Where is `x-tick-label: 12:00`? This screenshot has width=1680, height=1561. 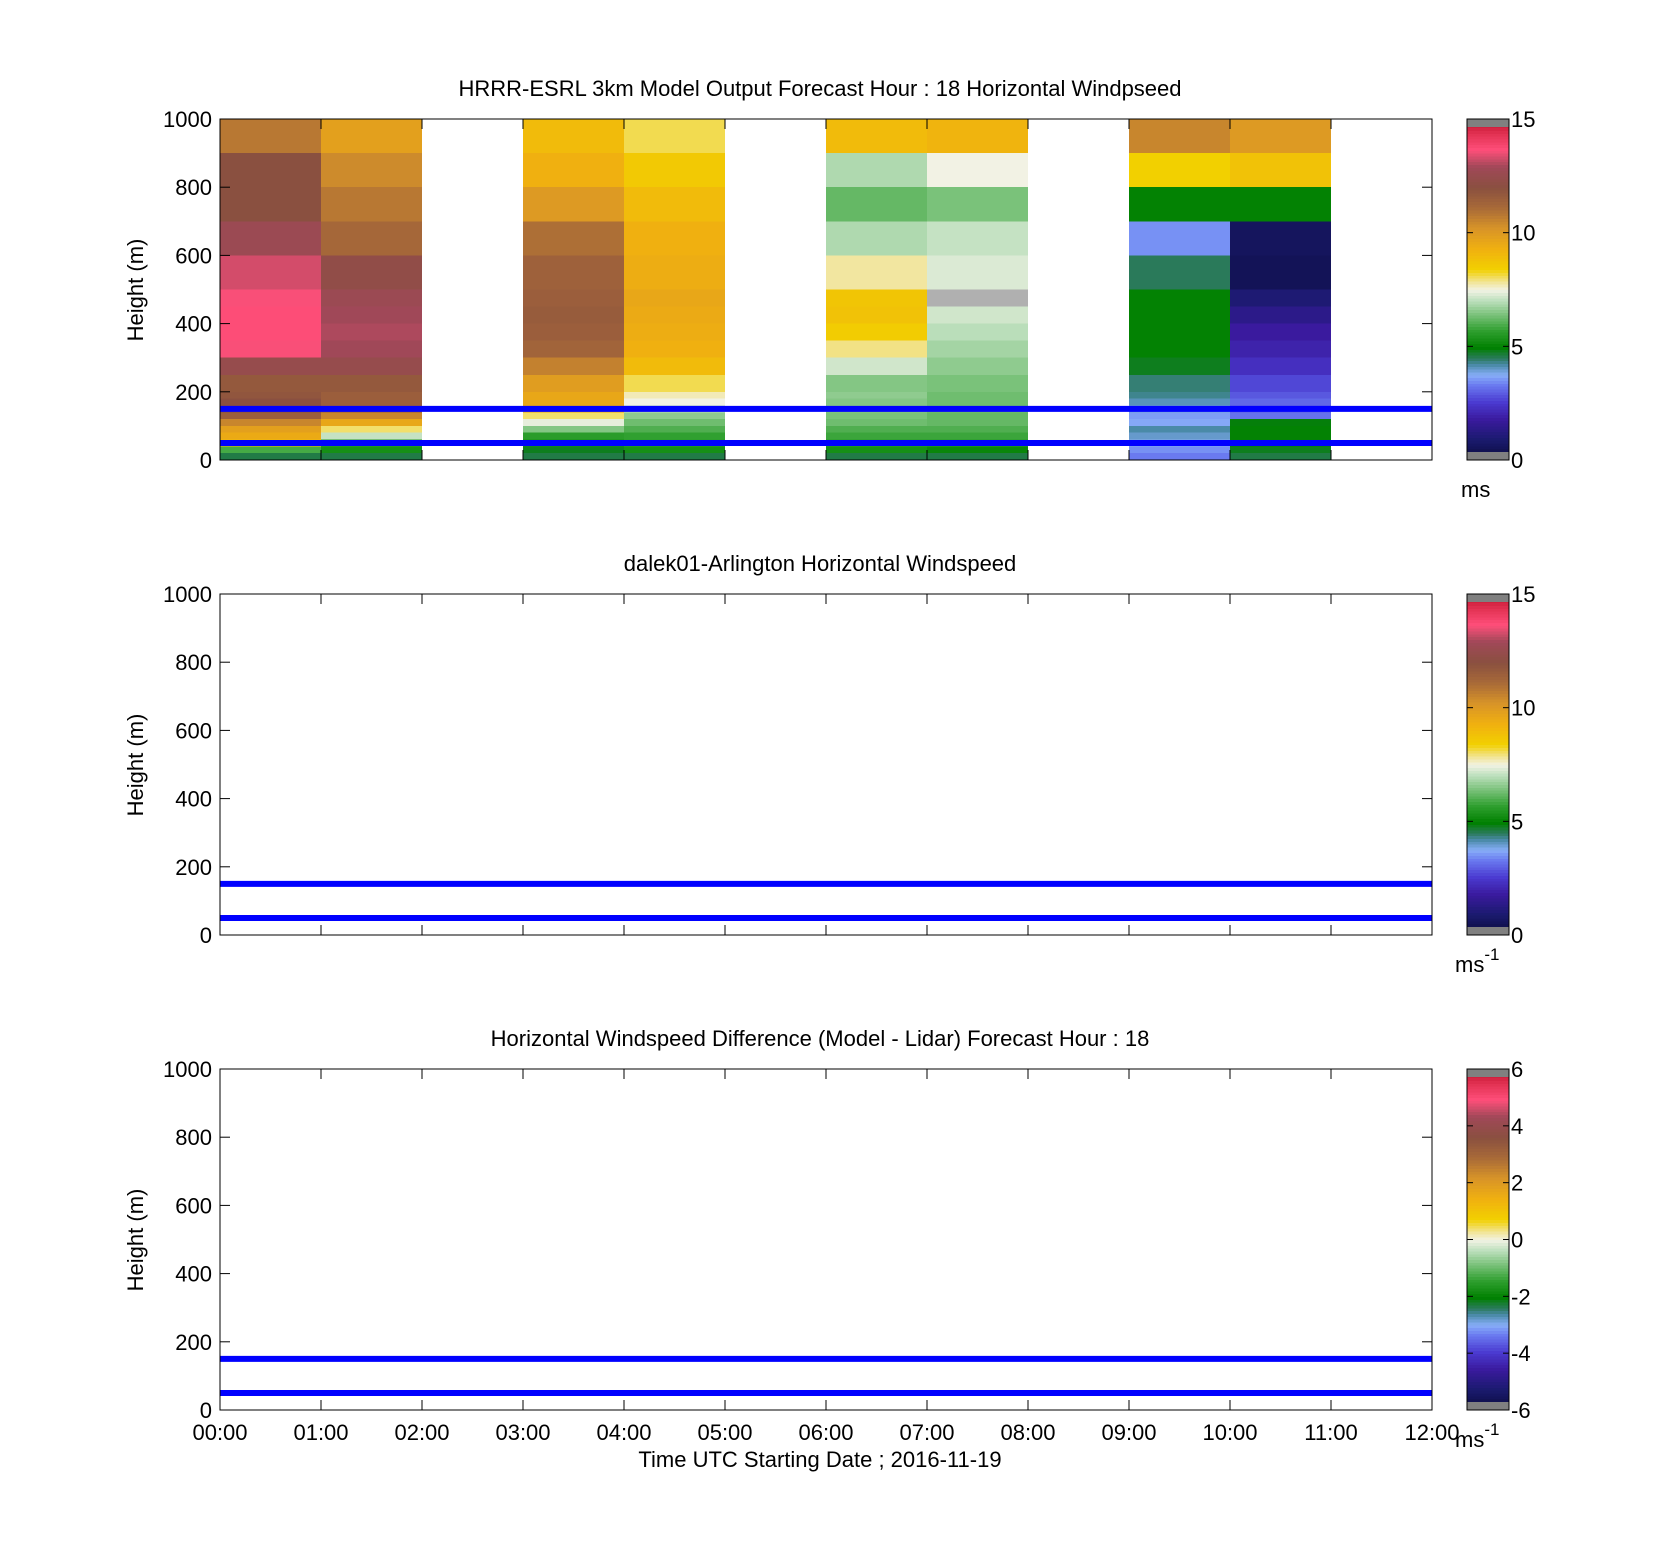
x-tick-label: 12:00 is located at coordinates (1431, 1432).